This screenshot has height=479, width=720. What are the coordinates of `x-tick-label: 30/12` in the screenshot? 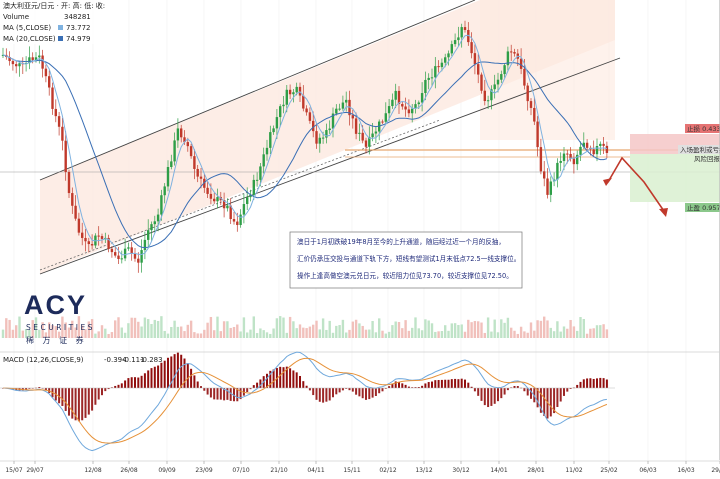 It's located at (460, 470).